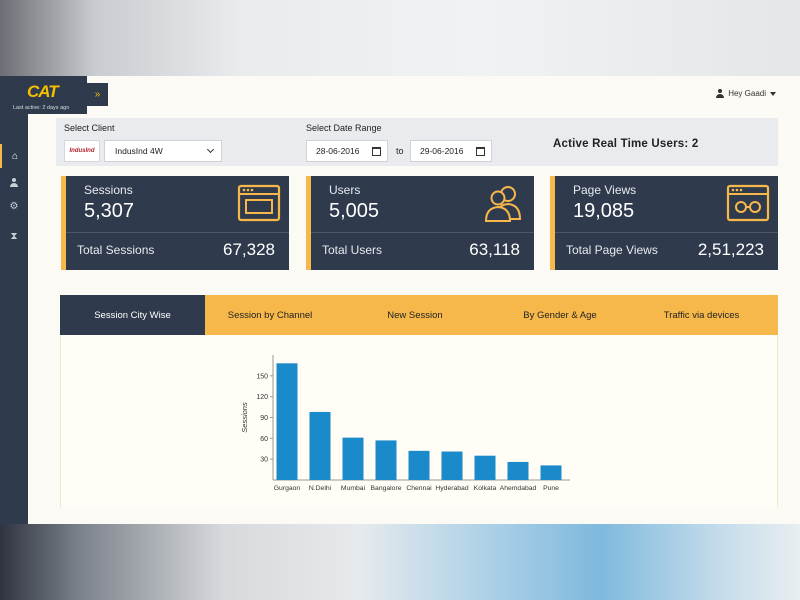  I want to click on expand-sidebar-button: », so click(97, 94).